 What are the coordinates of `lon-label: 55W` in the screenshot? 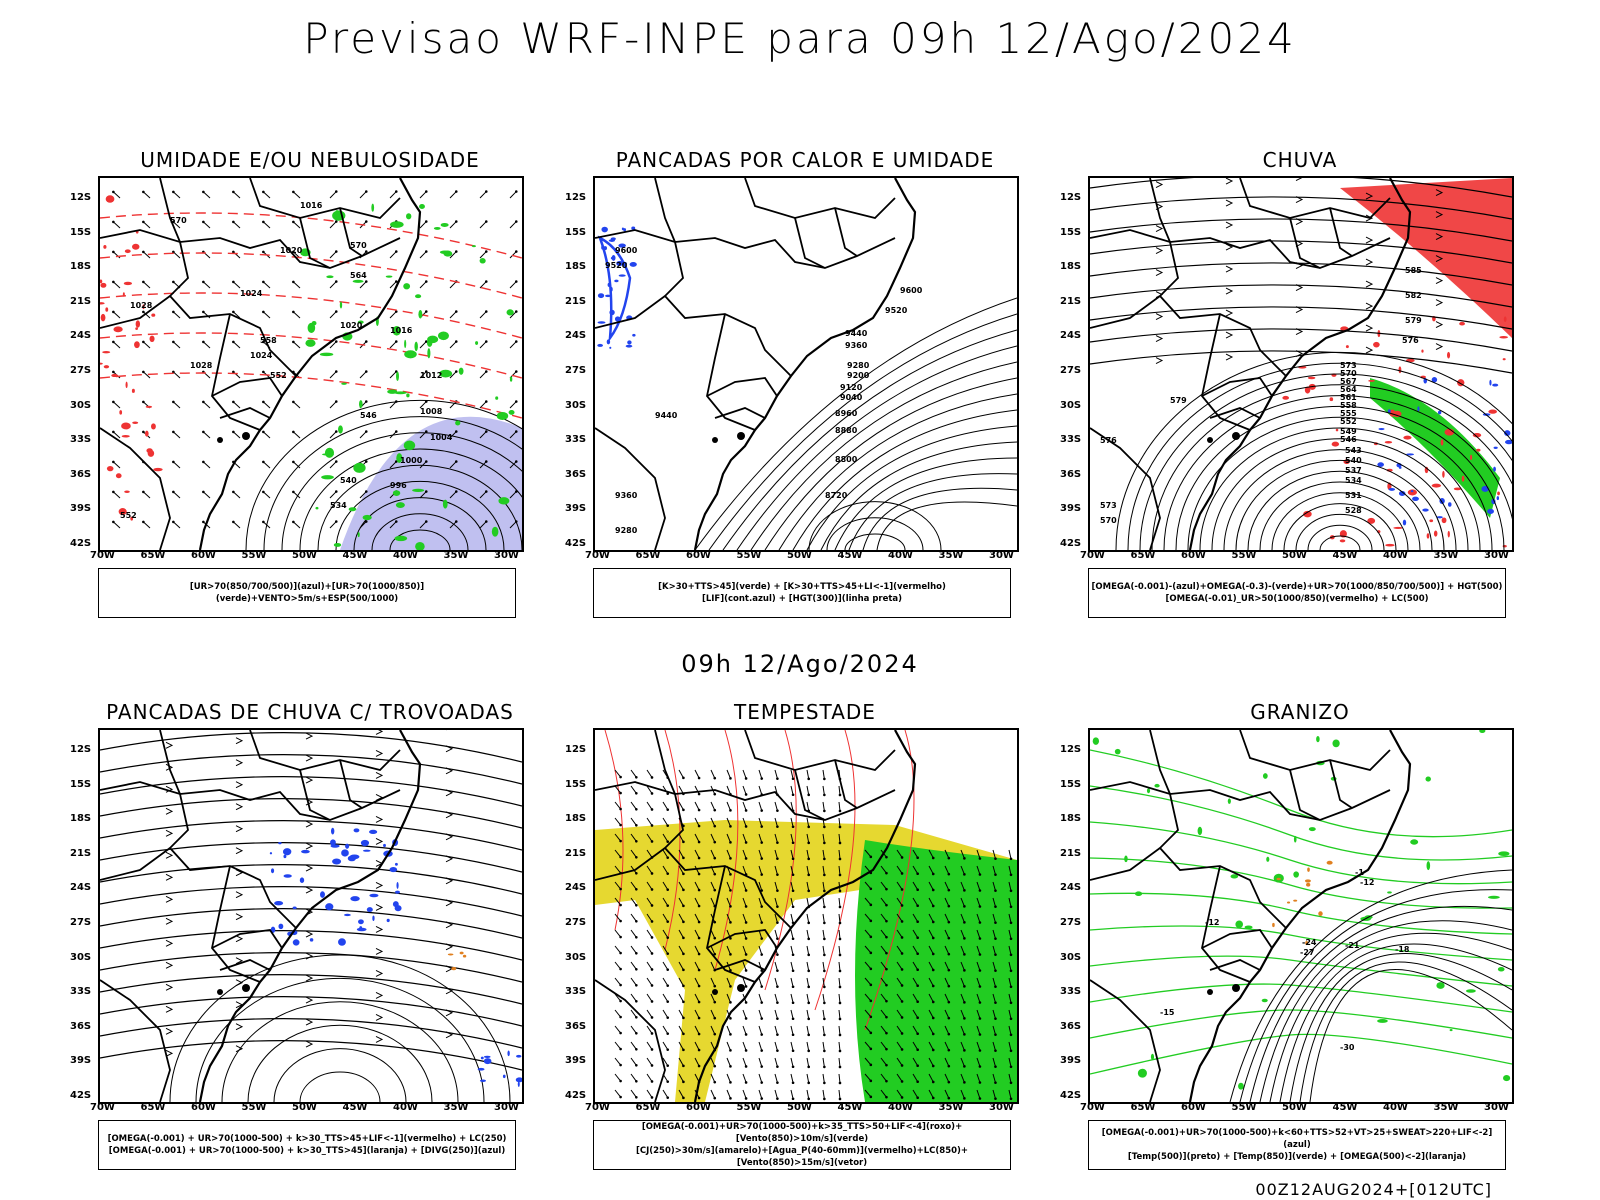 It's located at (1244, 555).